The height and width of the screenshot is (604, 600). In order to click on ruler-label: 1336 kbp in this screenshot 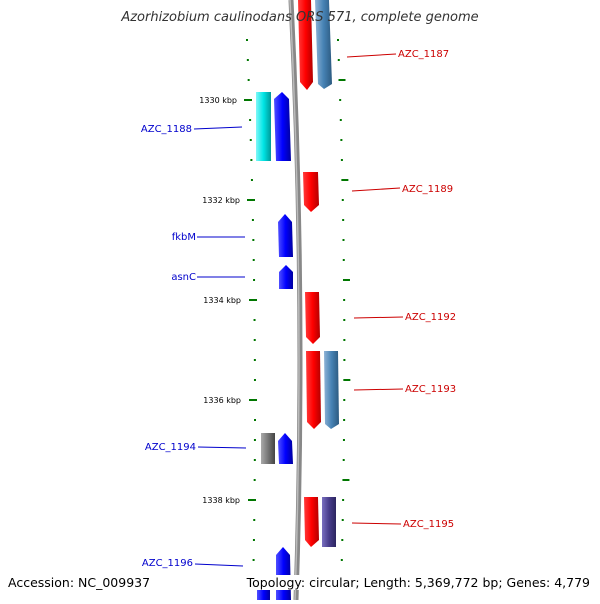, I will do `click(222, 400)`.